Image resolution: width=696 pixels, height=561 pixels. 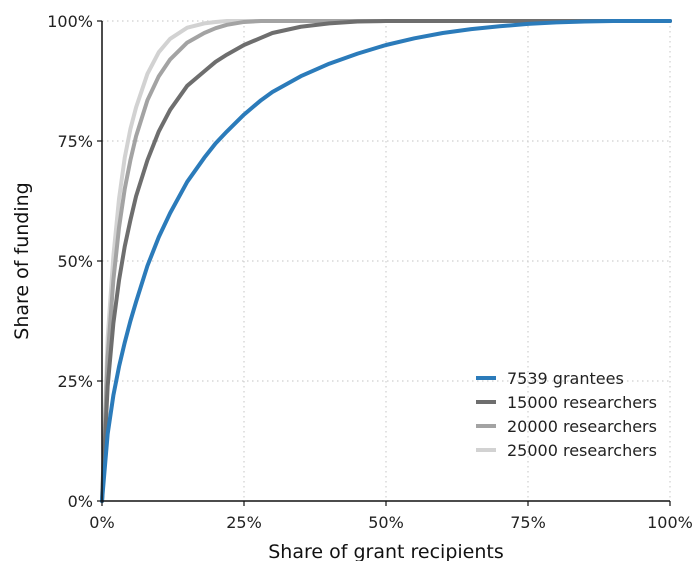 What do you see at coordinates (528, 522) in the screenshot?
I see `x-tick-label: 75%` at bounding box center [528, 522].